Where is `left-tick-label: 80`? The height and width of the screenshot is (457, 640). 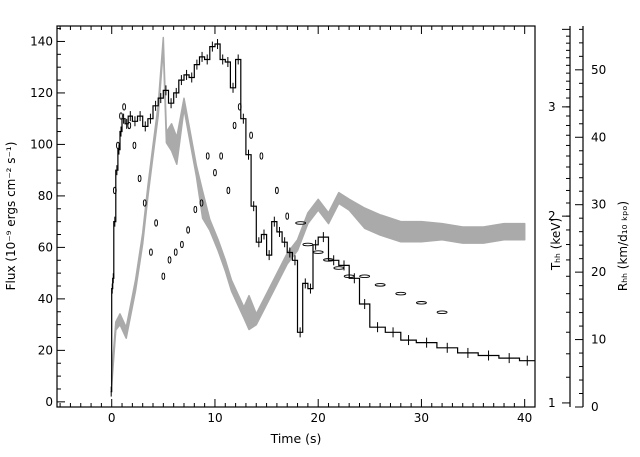
left-tick-label: 80 is located at coordinates (45, 196).